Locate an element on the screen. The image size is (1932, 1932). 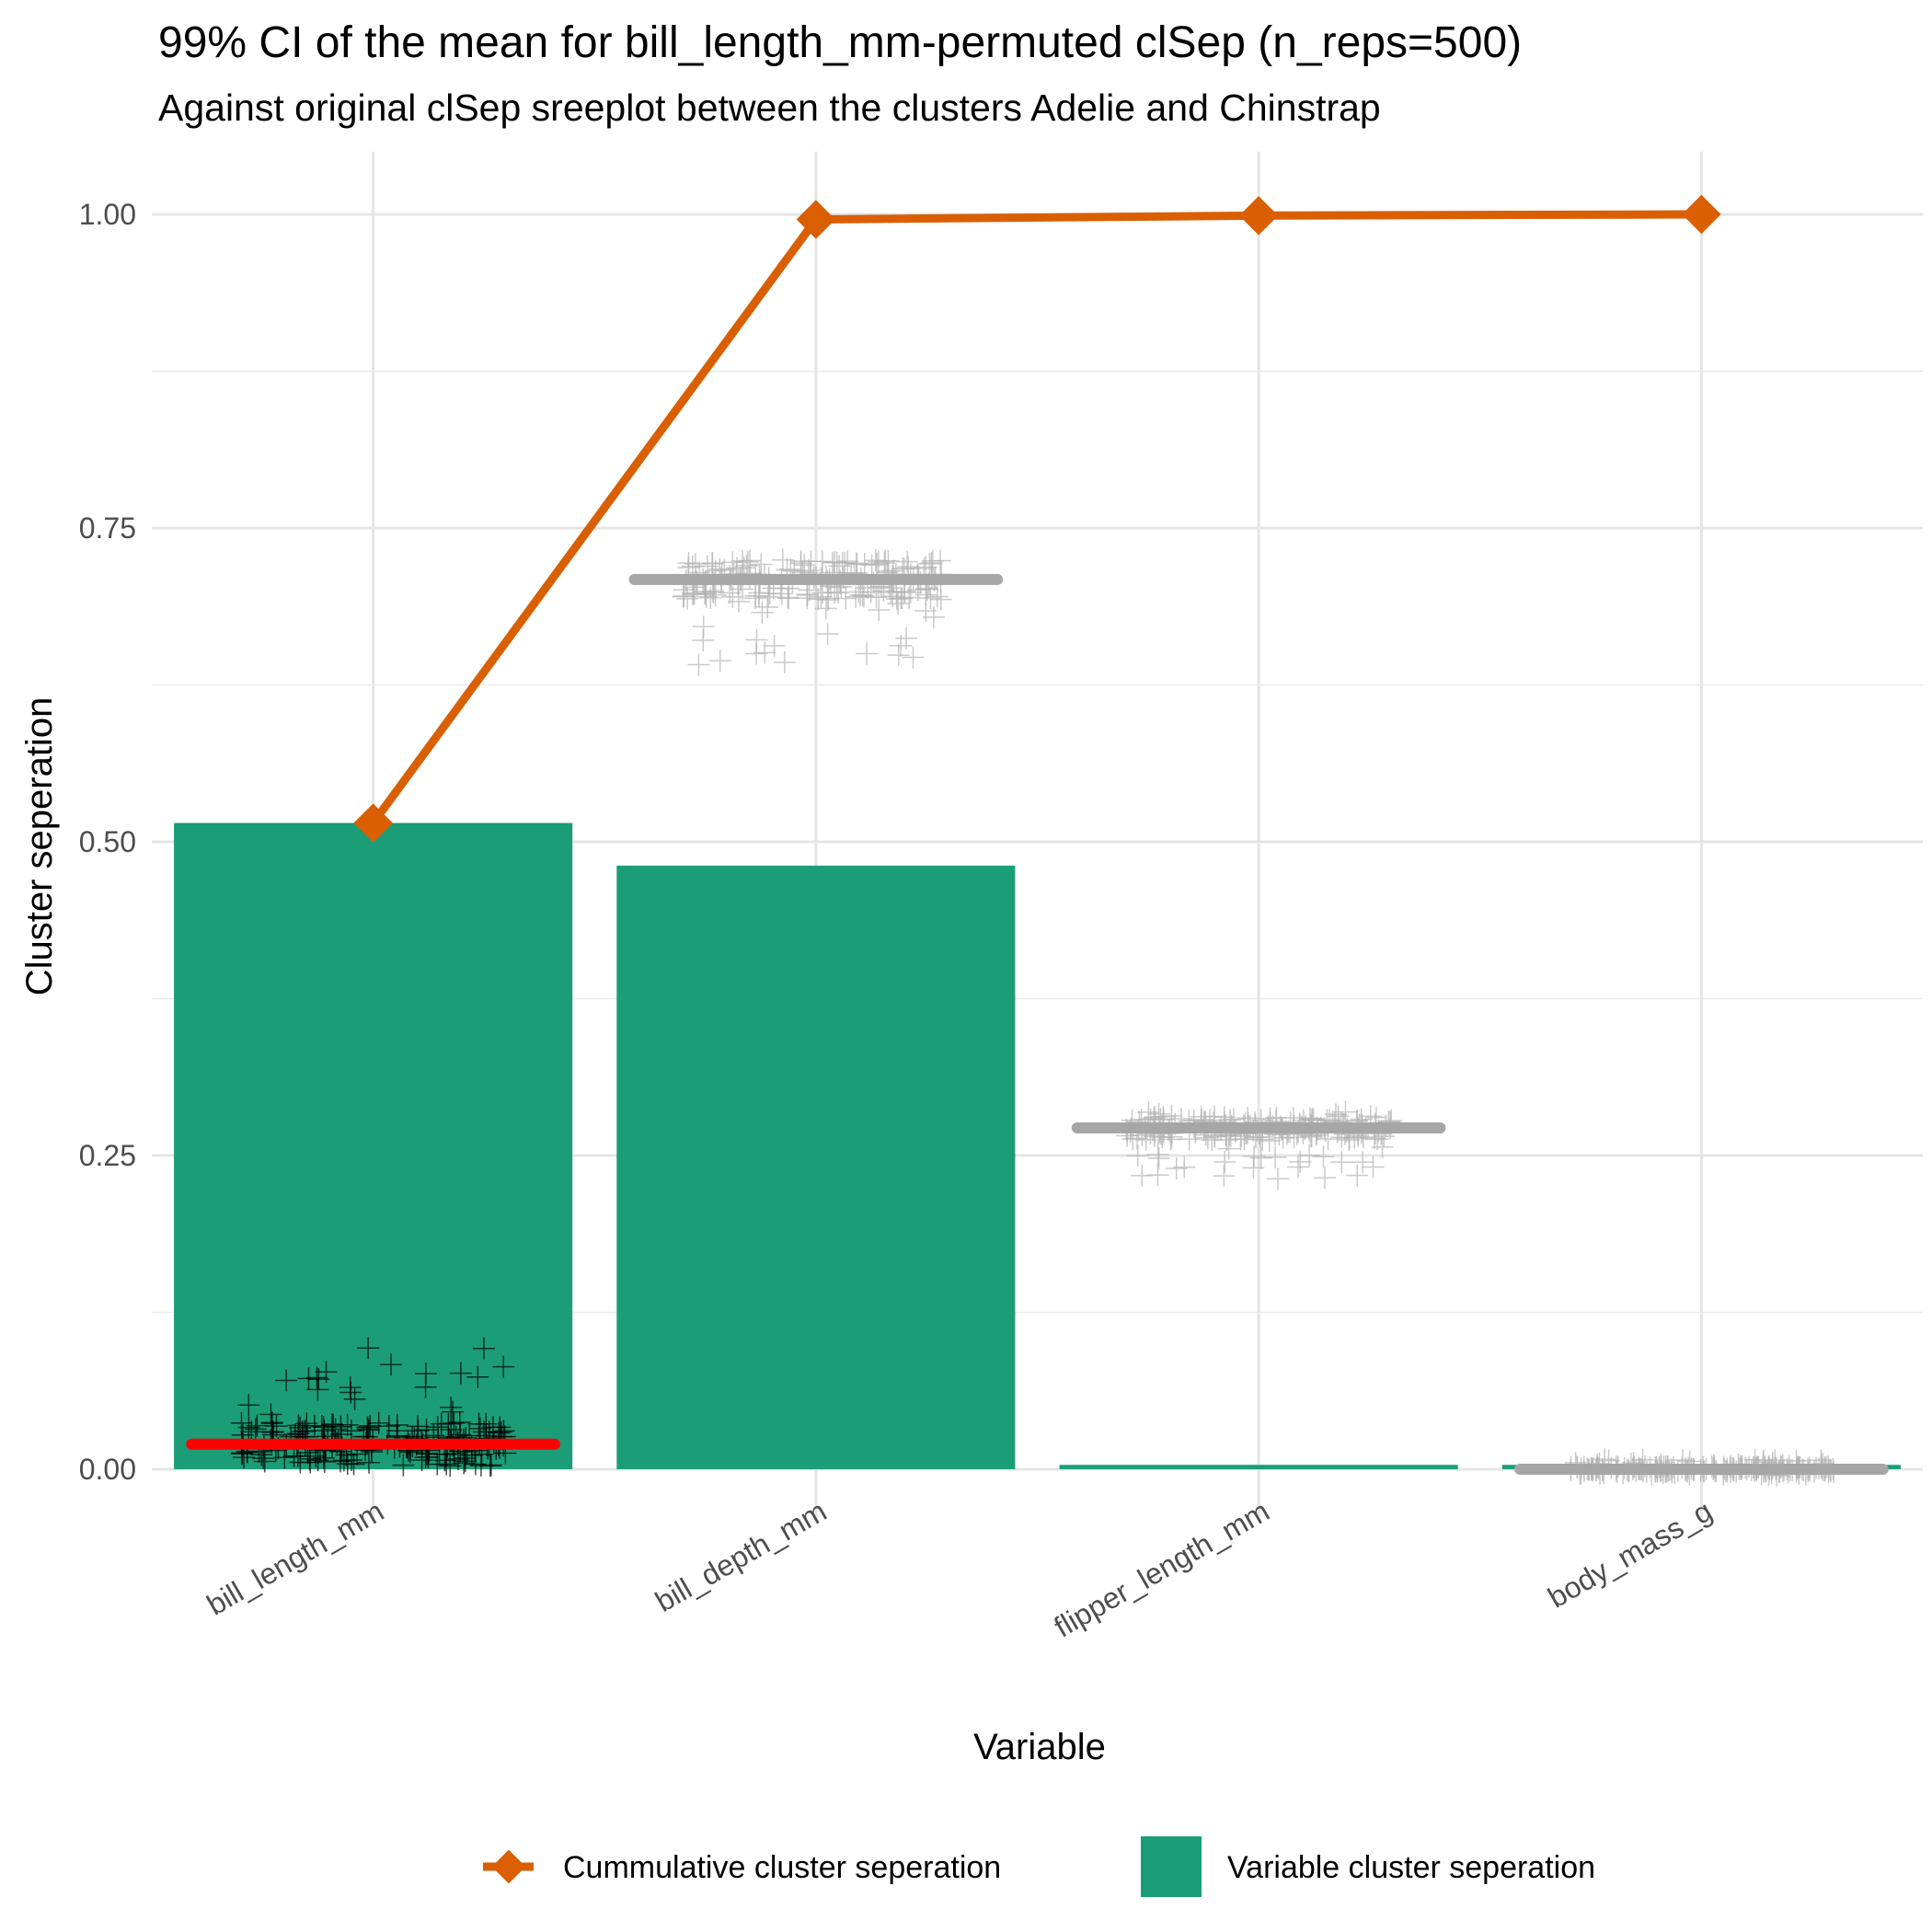
legend-label-variable: Variable cluster seperation is located at coordinates (1411, 1867).